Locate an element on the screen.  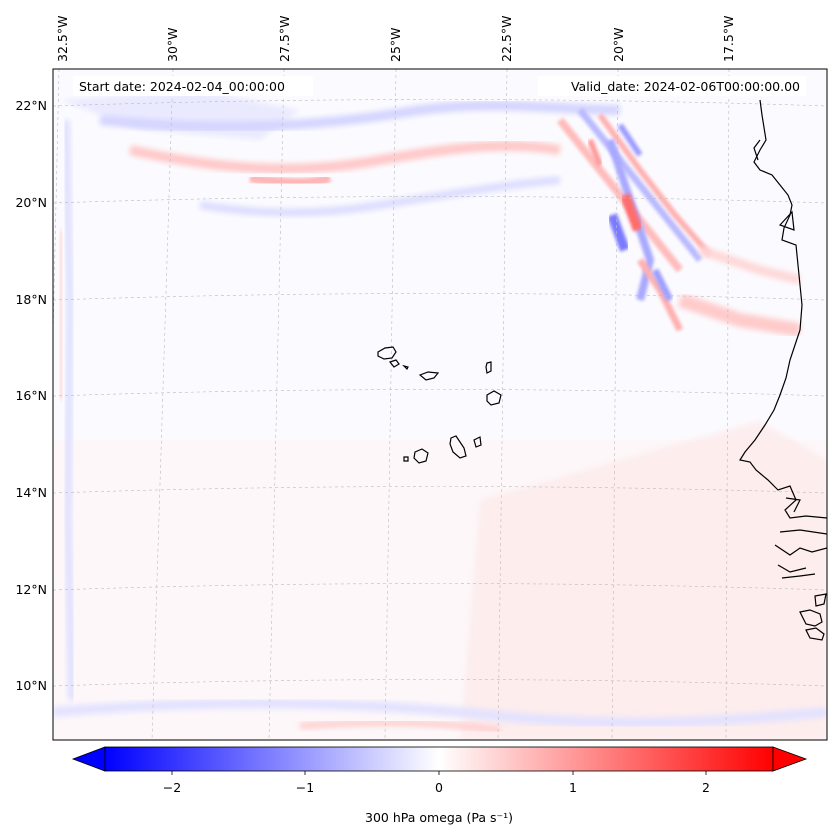
colorbar-extend-high is located at coordinates (790, 759).